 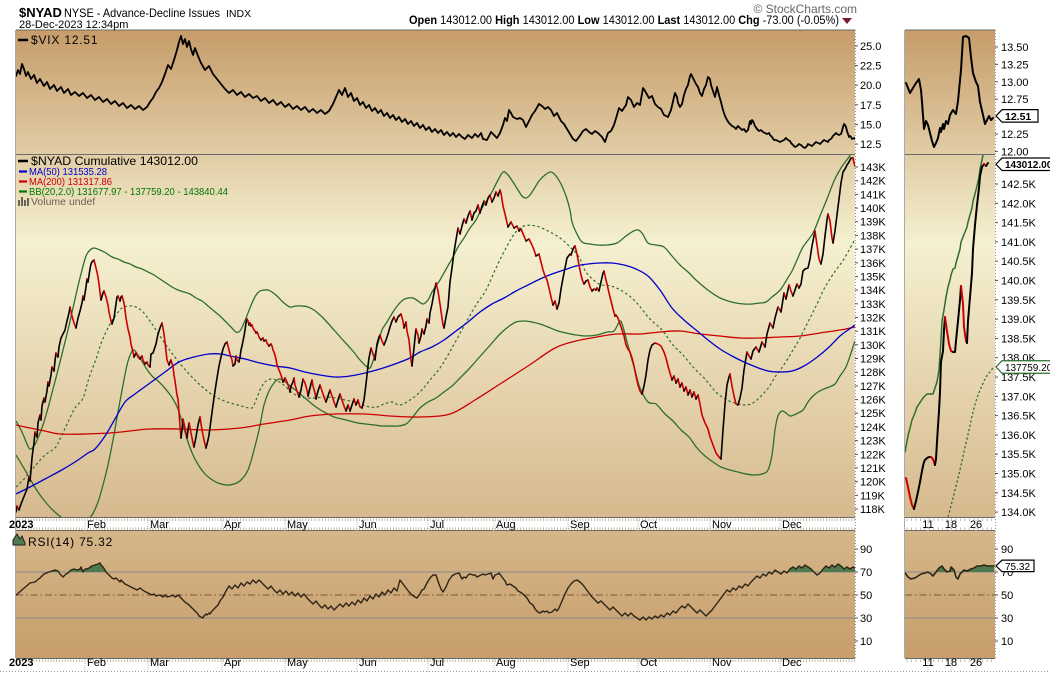 What do you see at coordinates (870, 106) in the screenshot?
I see `svg-text: 17.5` at bounding box center [870, 106].